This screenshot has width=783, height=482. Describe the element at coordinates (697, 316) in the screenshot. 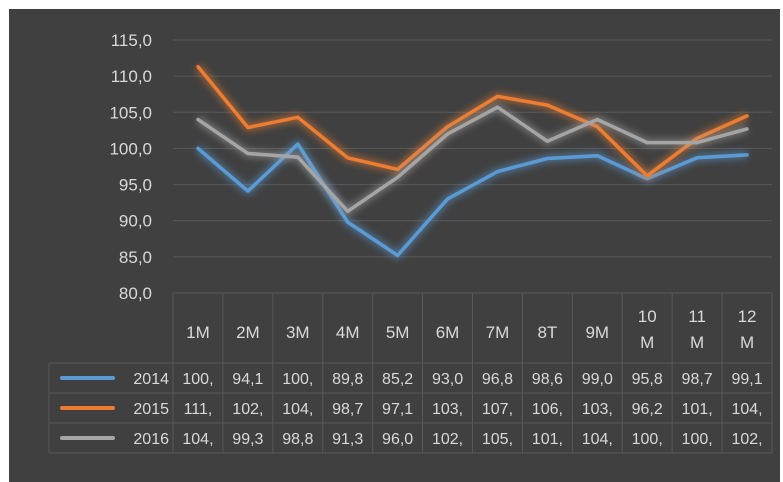

I see `x-tick-label: 11` at that location.